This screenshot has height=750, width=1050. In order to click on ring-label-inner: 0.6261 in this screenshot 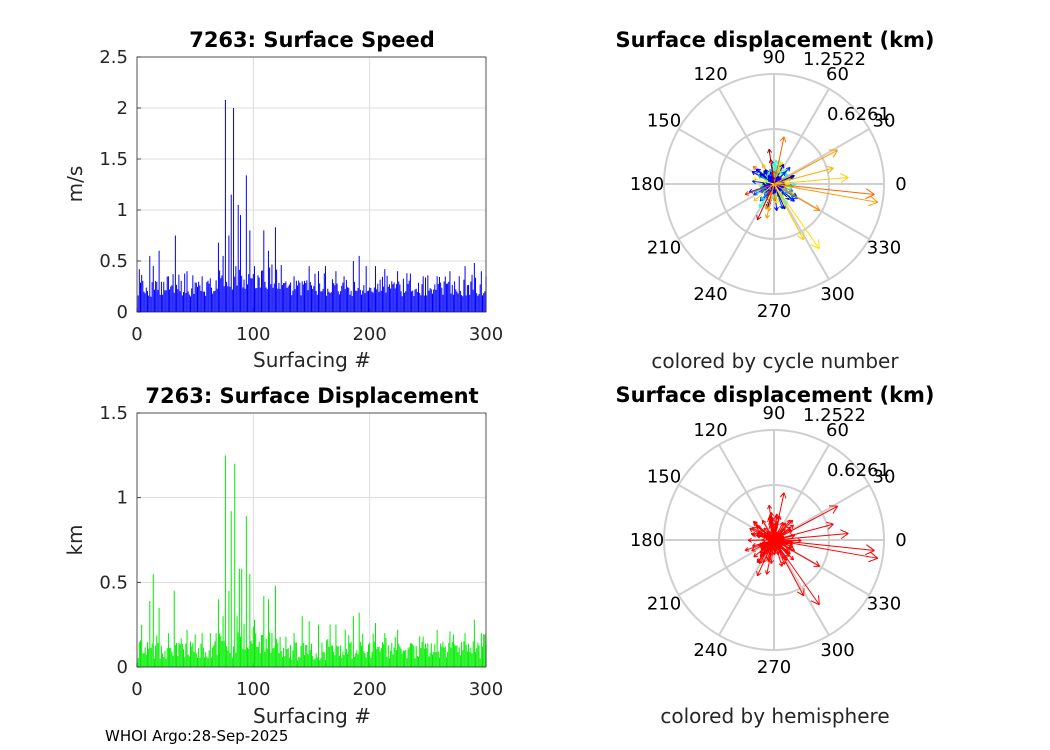, I will do `click(858, 114)`.